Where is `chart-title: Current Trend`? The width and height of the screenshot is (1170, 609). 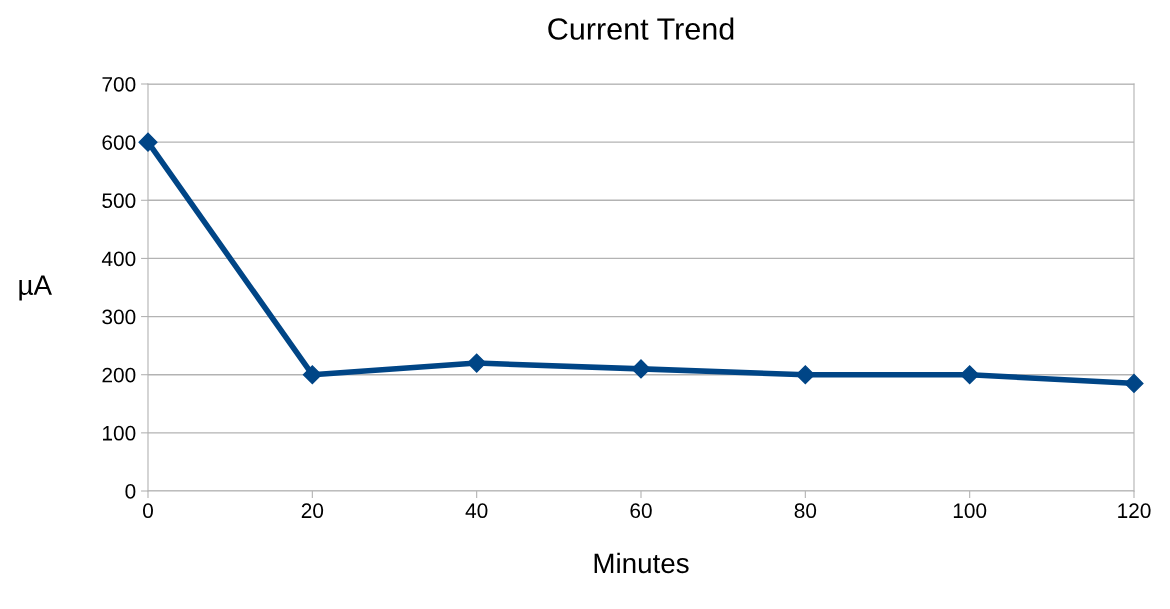 chart-title: Current Trend is located at coordinates (641, 28).